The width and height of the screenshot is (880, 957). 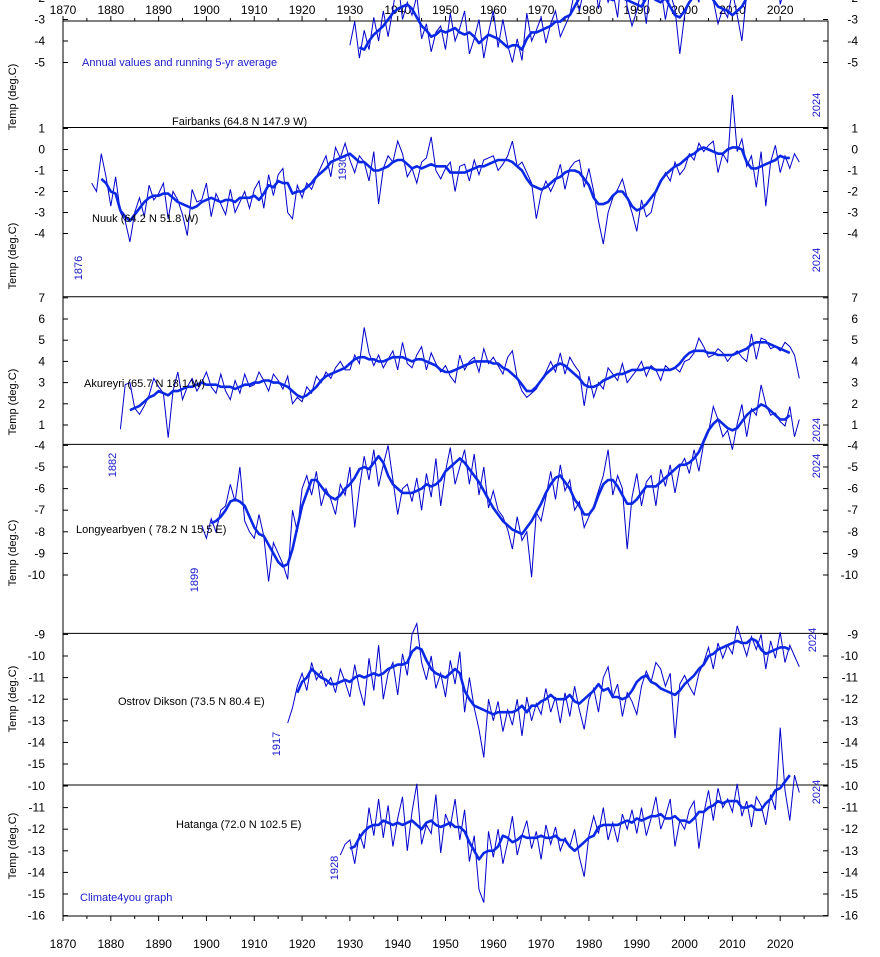 I want to click on start-year-label: 1917, so click(x=277, y=744).